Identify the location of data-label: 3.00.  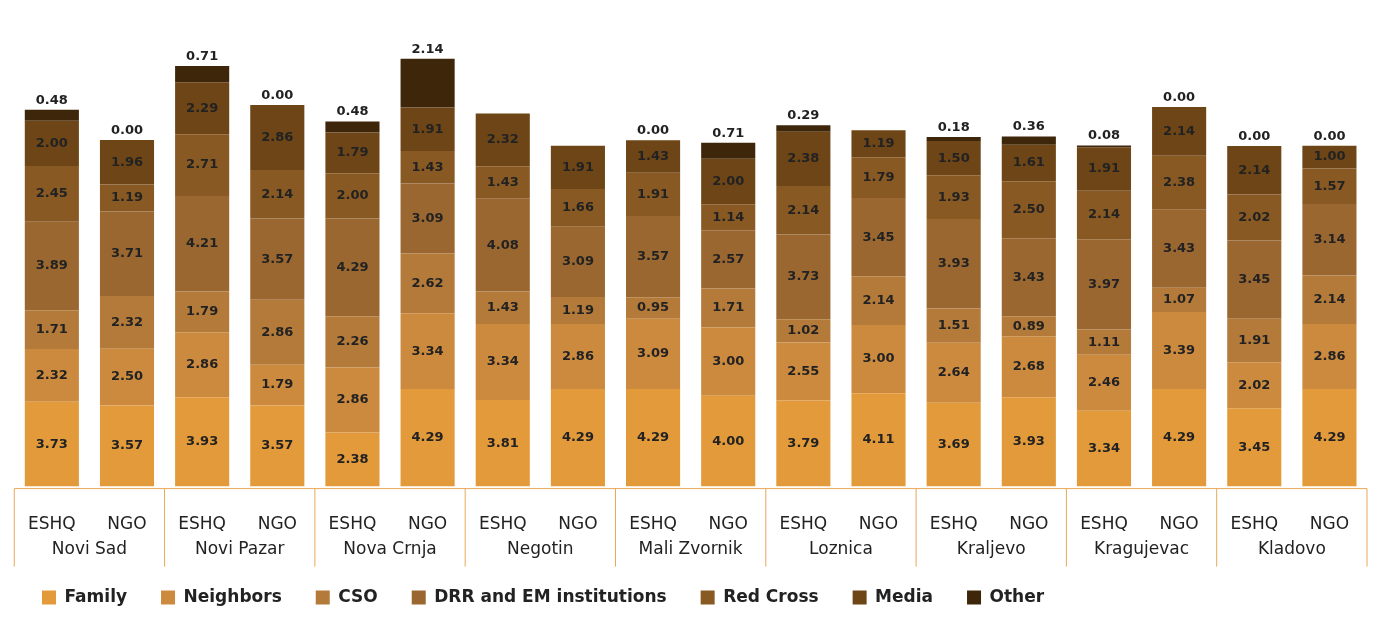
(728, 360).